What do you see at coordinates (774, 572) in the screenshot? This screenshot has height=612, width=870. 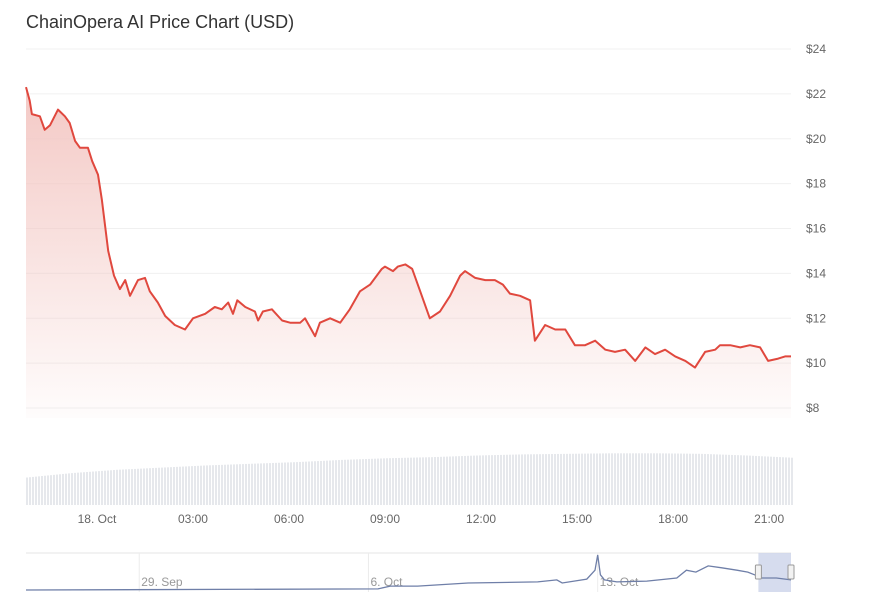 I see `navigator-selection` at bounding box center [774, 572].